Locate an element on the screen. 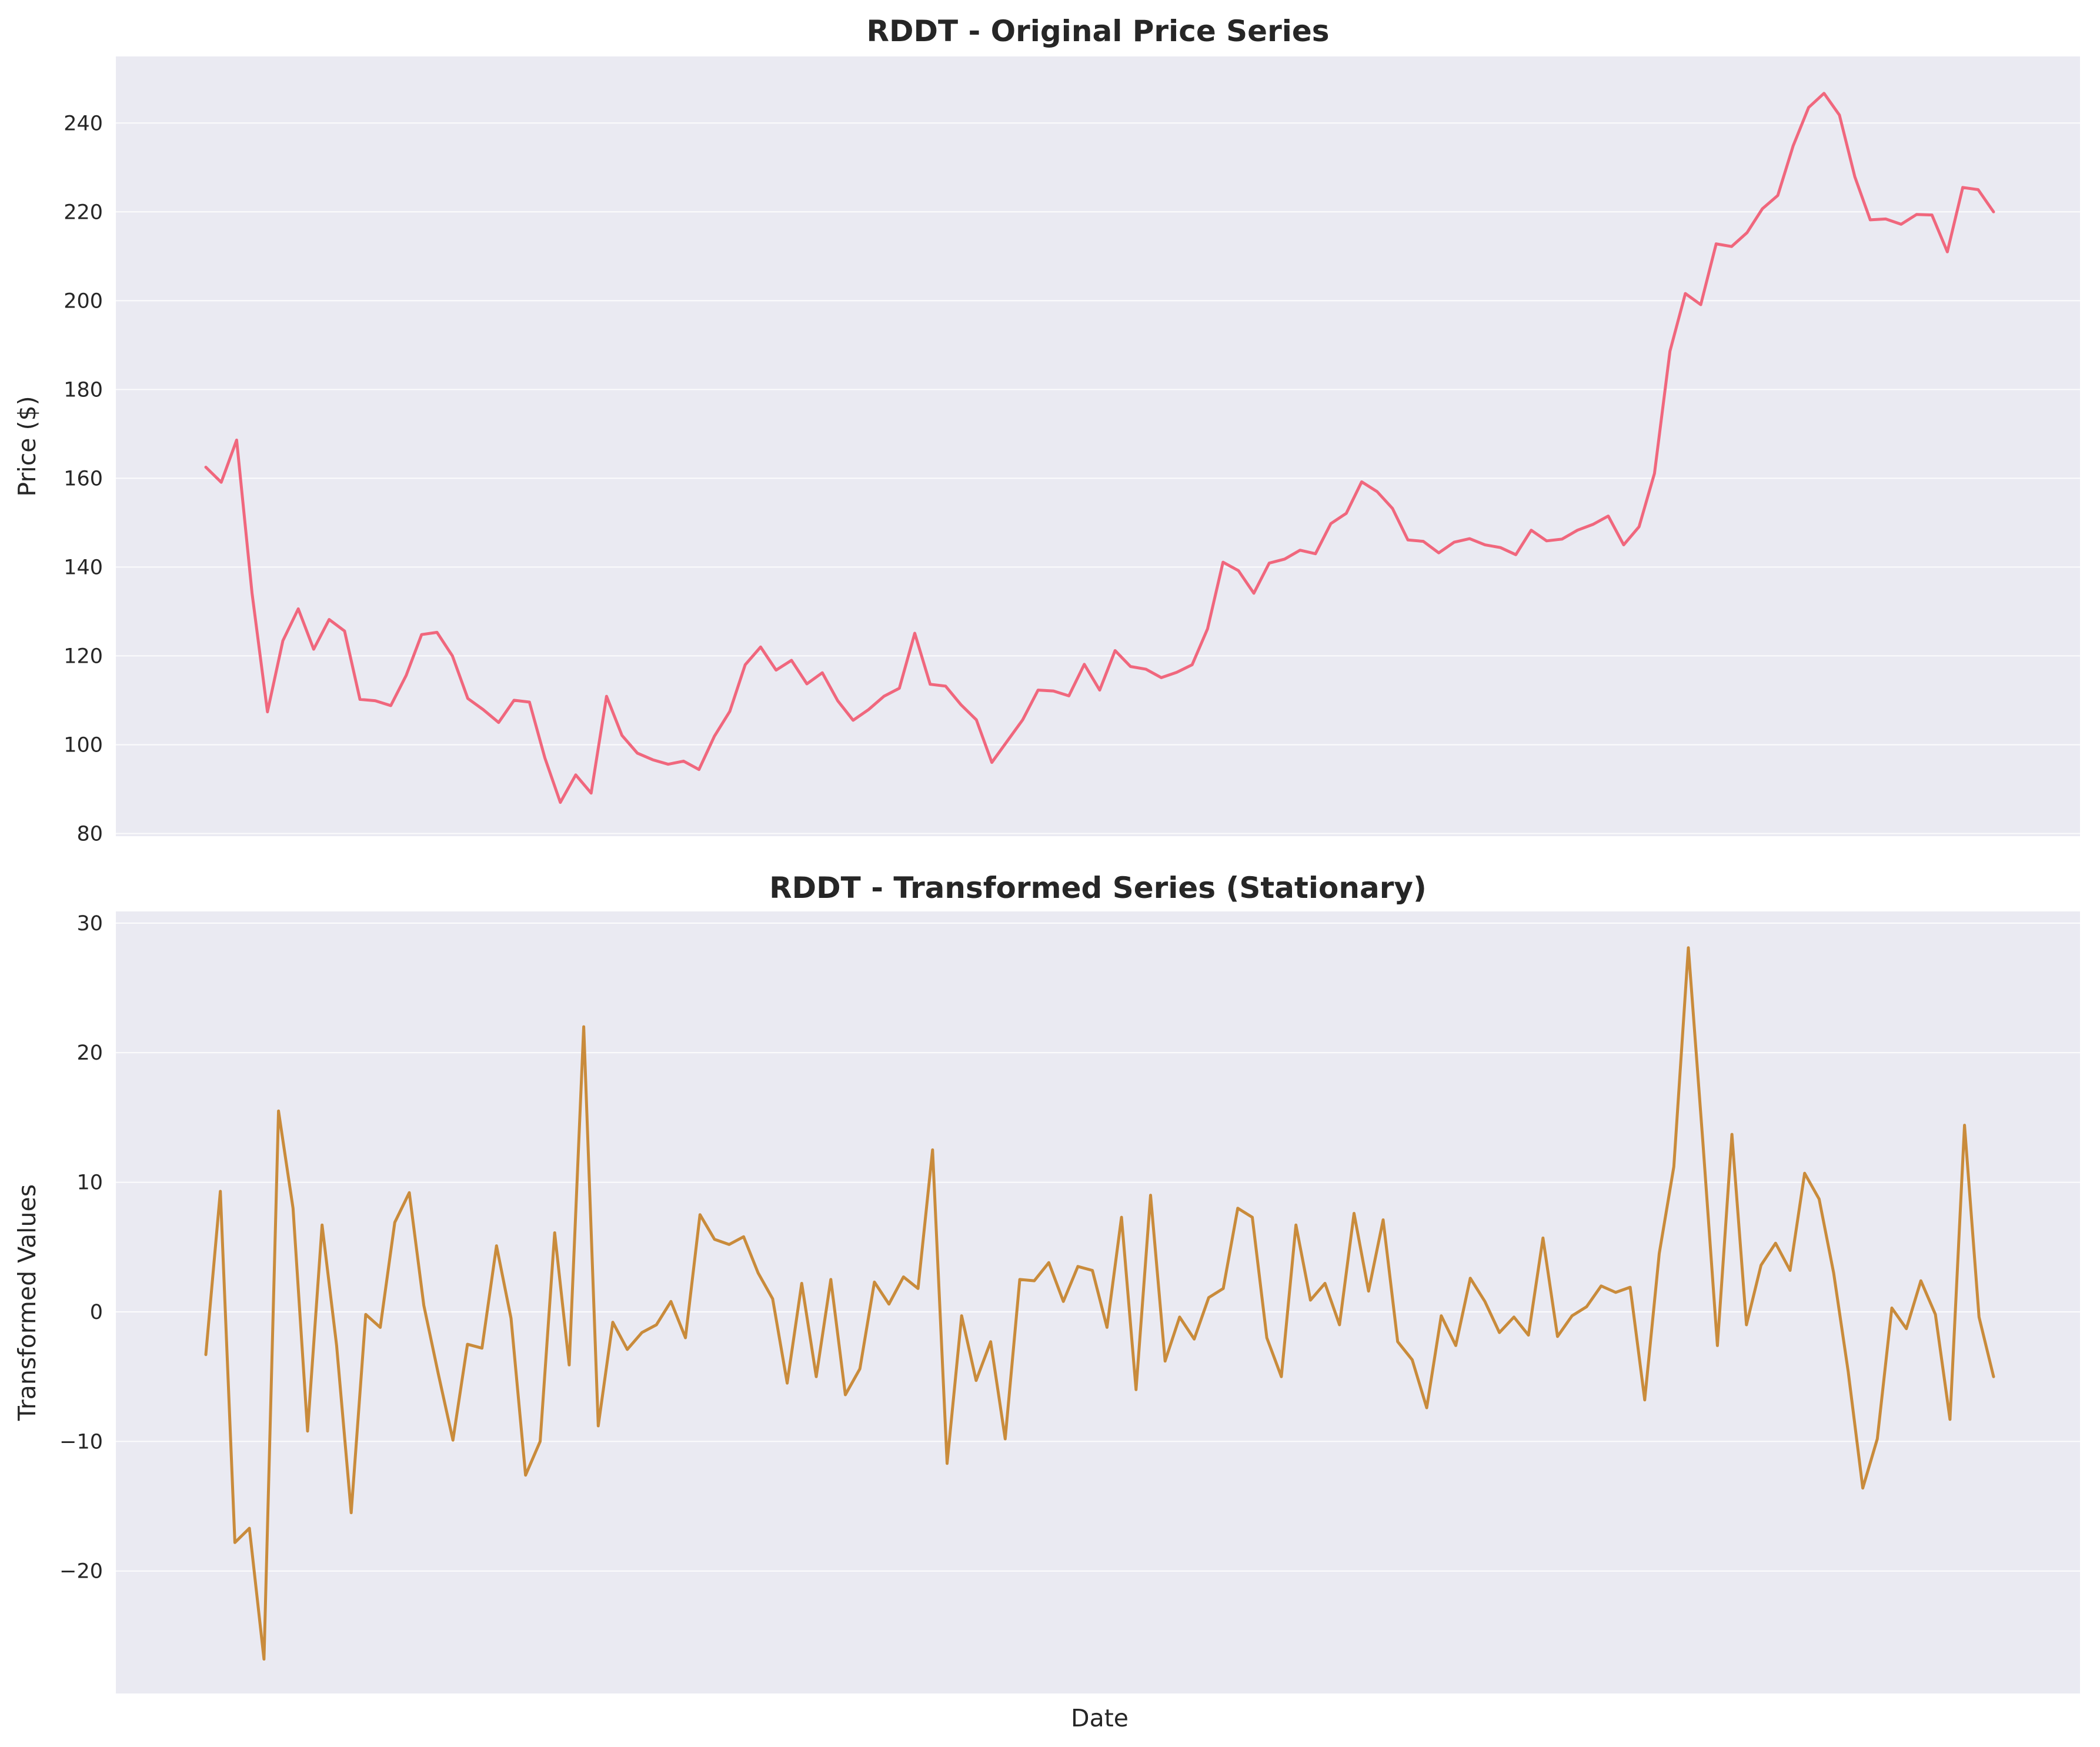  y-tick-label: 10 is located at coordinates (89, 1183).